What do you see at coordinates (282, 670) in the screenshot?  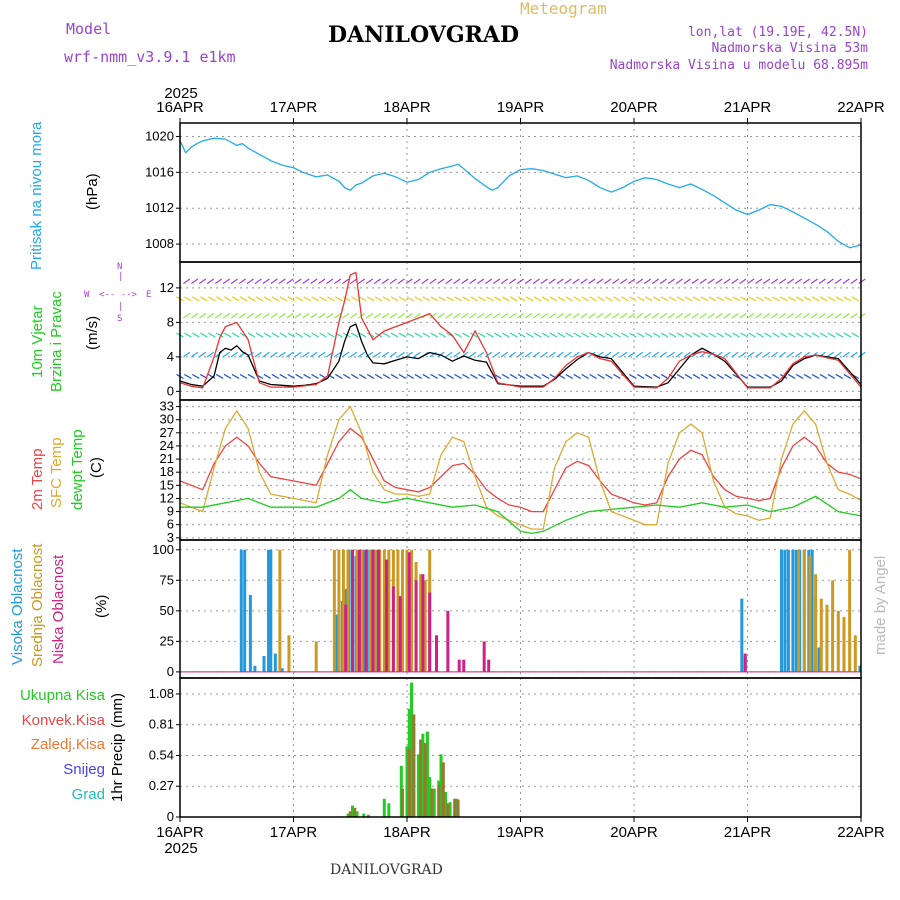 I see `bar-visokaoblacnost` at bounding box center [282, 670].